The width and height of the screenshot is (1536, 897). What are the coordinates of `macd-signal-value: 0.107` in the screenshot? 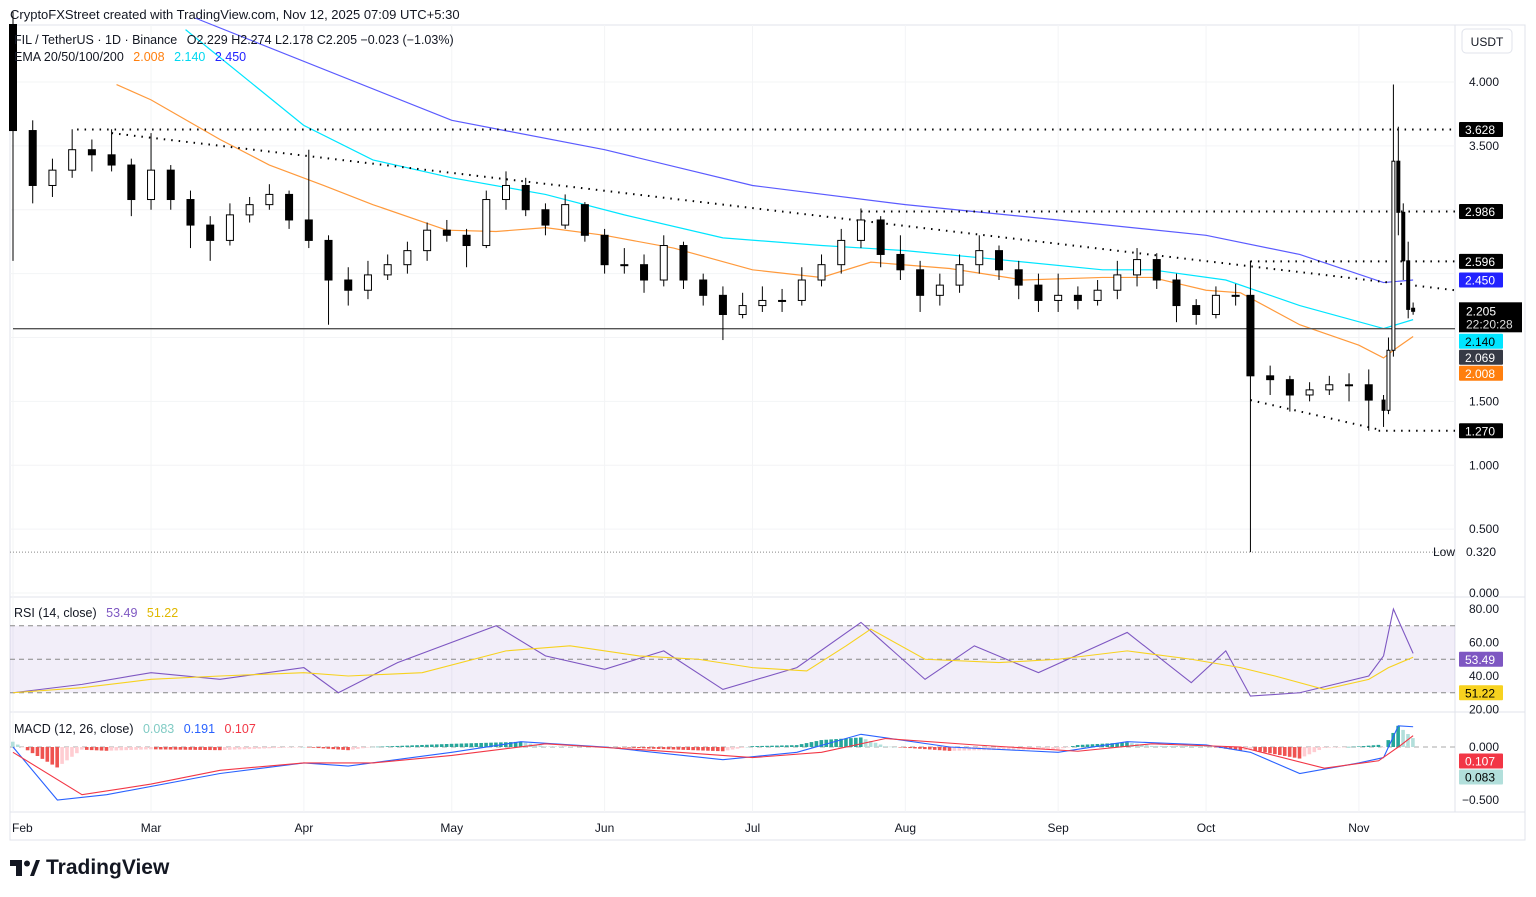 It's located at (240, 729).